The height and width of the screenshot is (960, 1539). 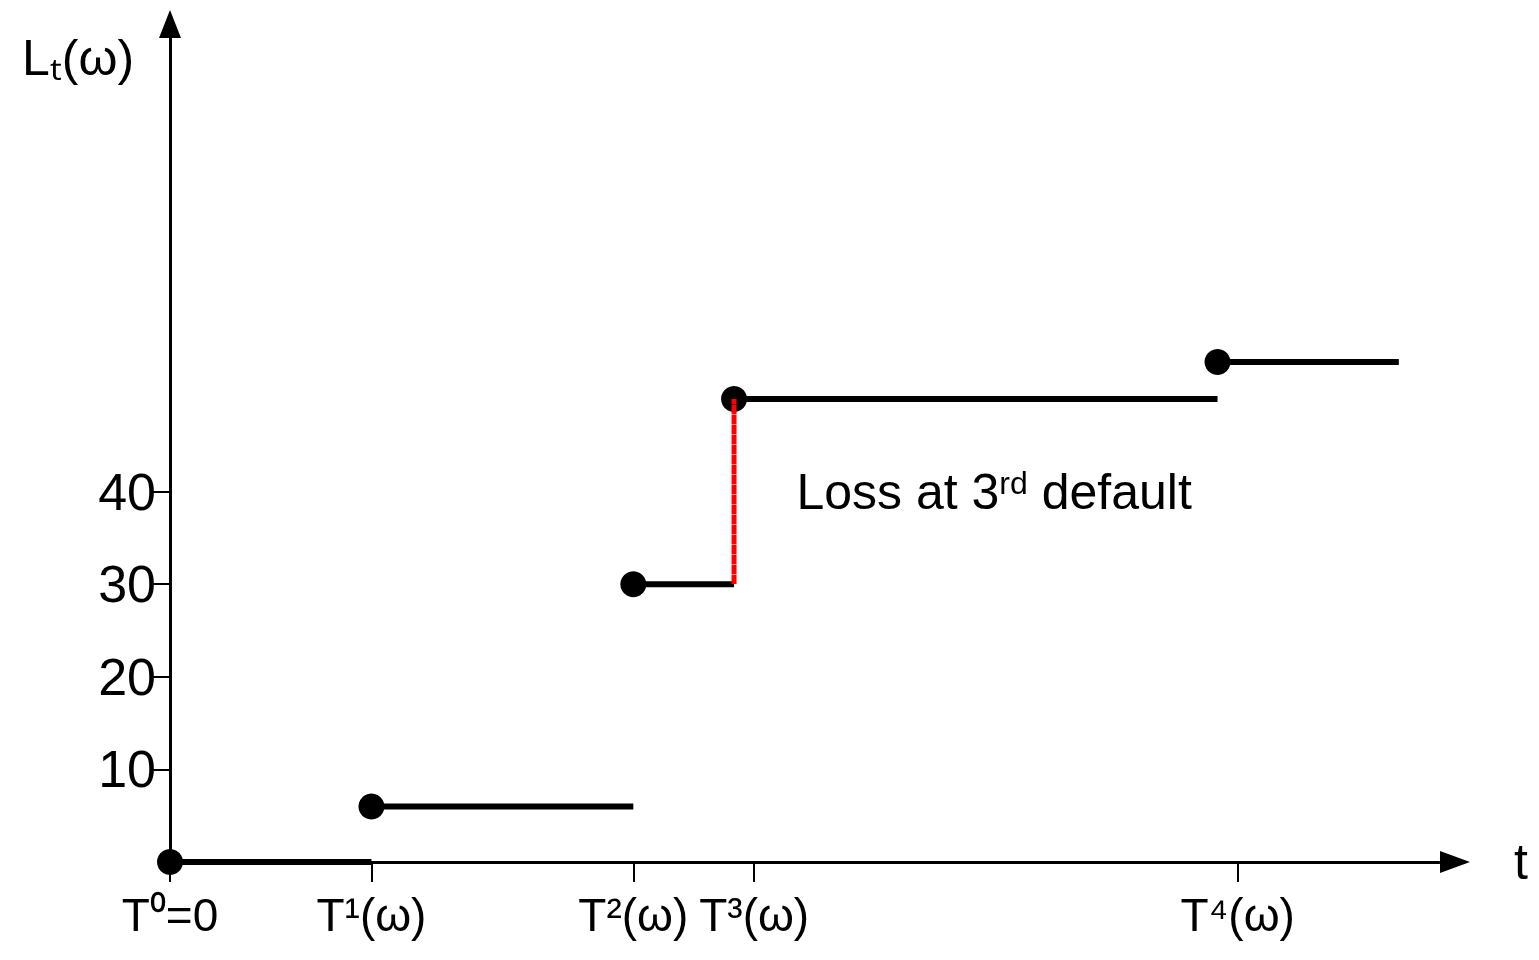 I want to click on x-tick-label: T⁰=0, so click(x=170, y=915).